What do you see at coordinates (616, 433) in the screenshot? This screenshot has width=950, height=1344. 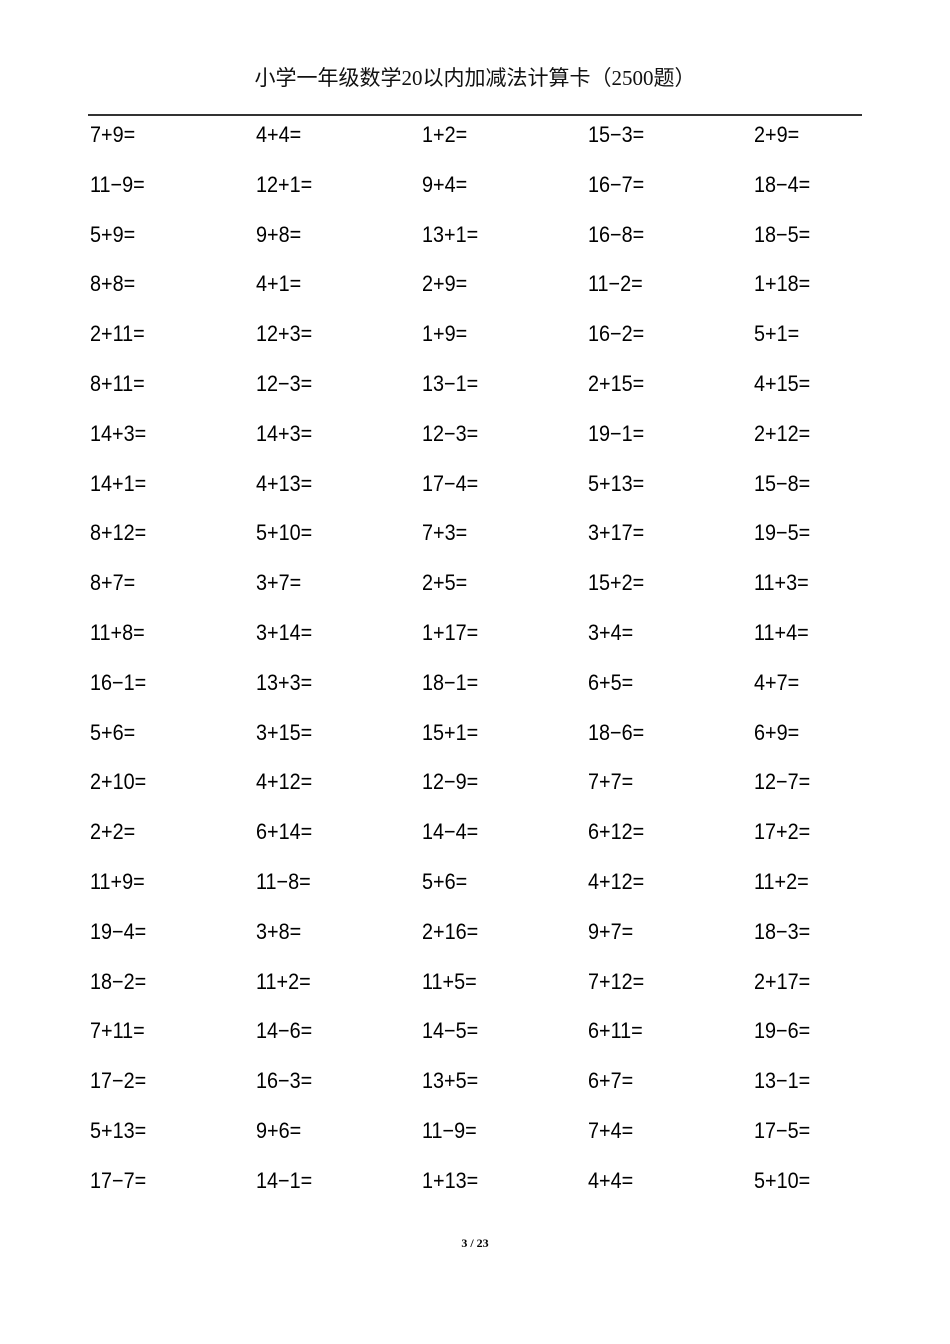 I see `problem-item: 19−1=` at bounding box center [616, 433].